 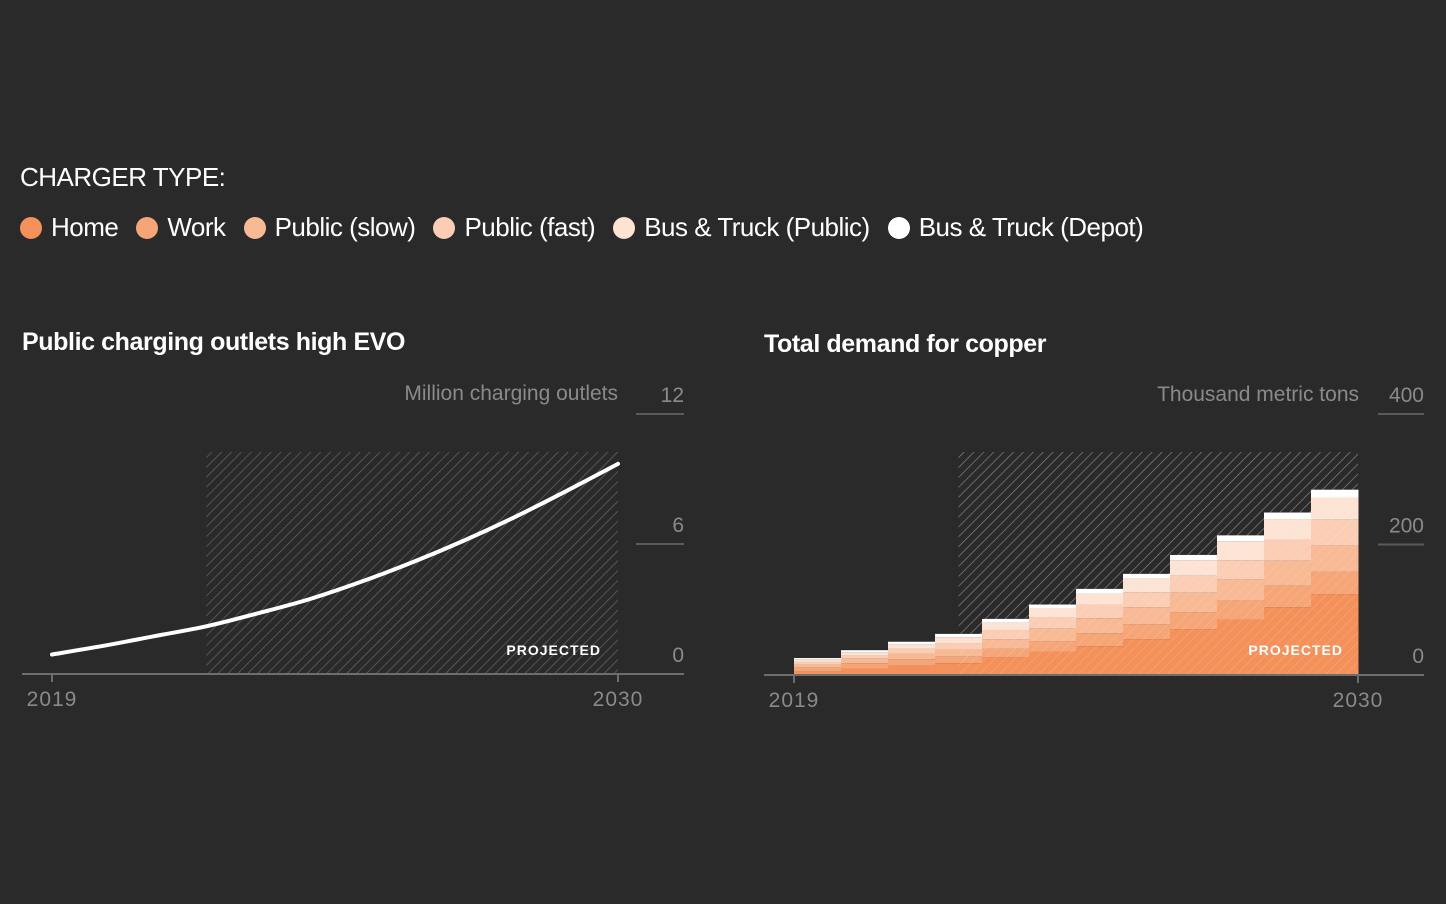 What do you see at coordinates (624, 227) in the screenshot?
I see `legend-swatch-bus-truck-public` at bounding box center [624, 227].